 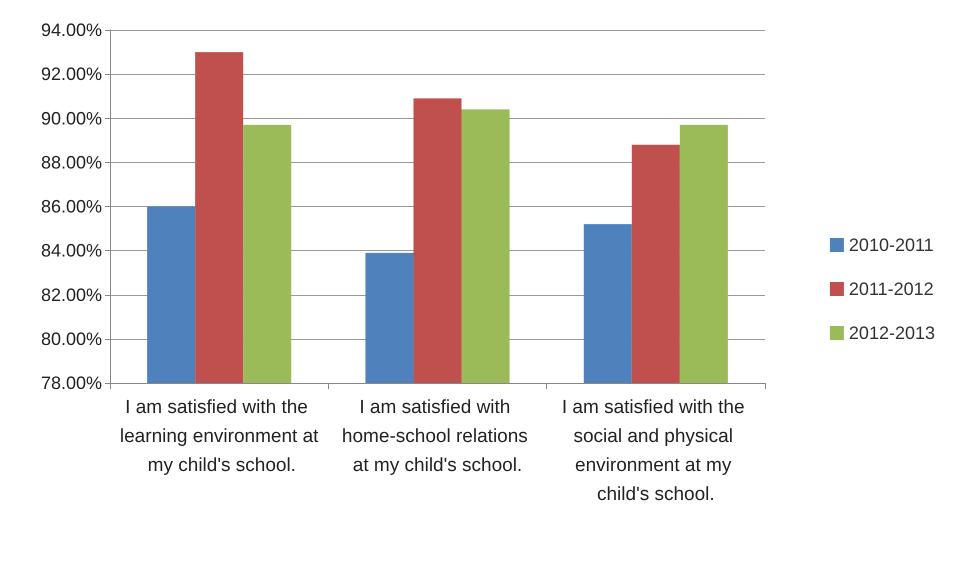 I want to click on y-tick-label: 78.00%, so click(x=71, y=383).